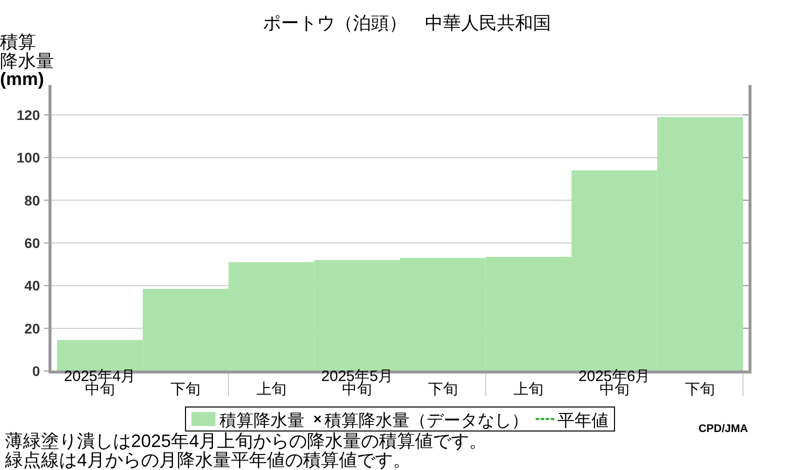 Image resolution: width=800 pixels, height=470 pixels. What do you see at coordinates (723, 429) in the screenshot?
I see `text: CPD/JMA` at bounding box center [723, 429].